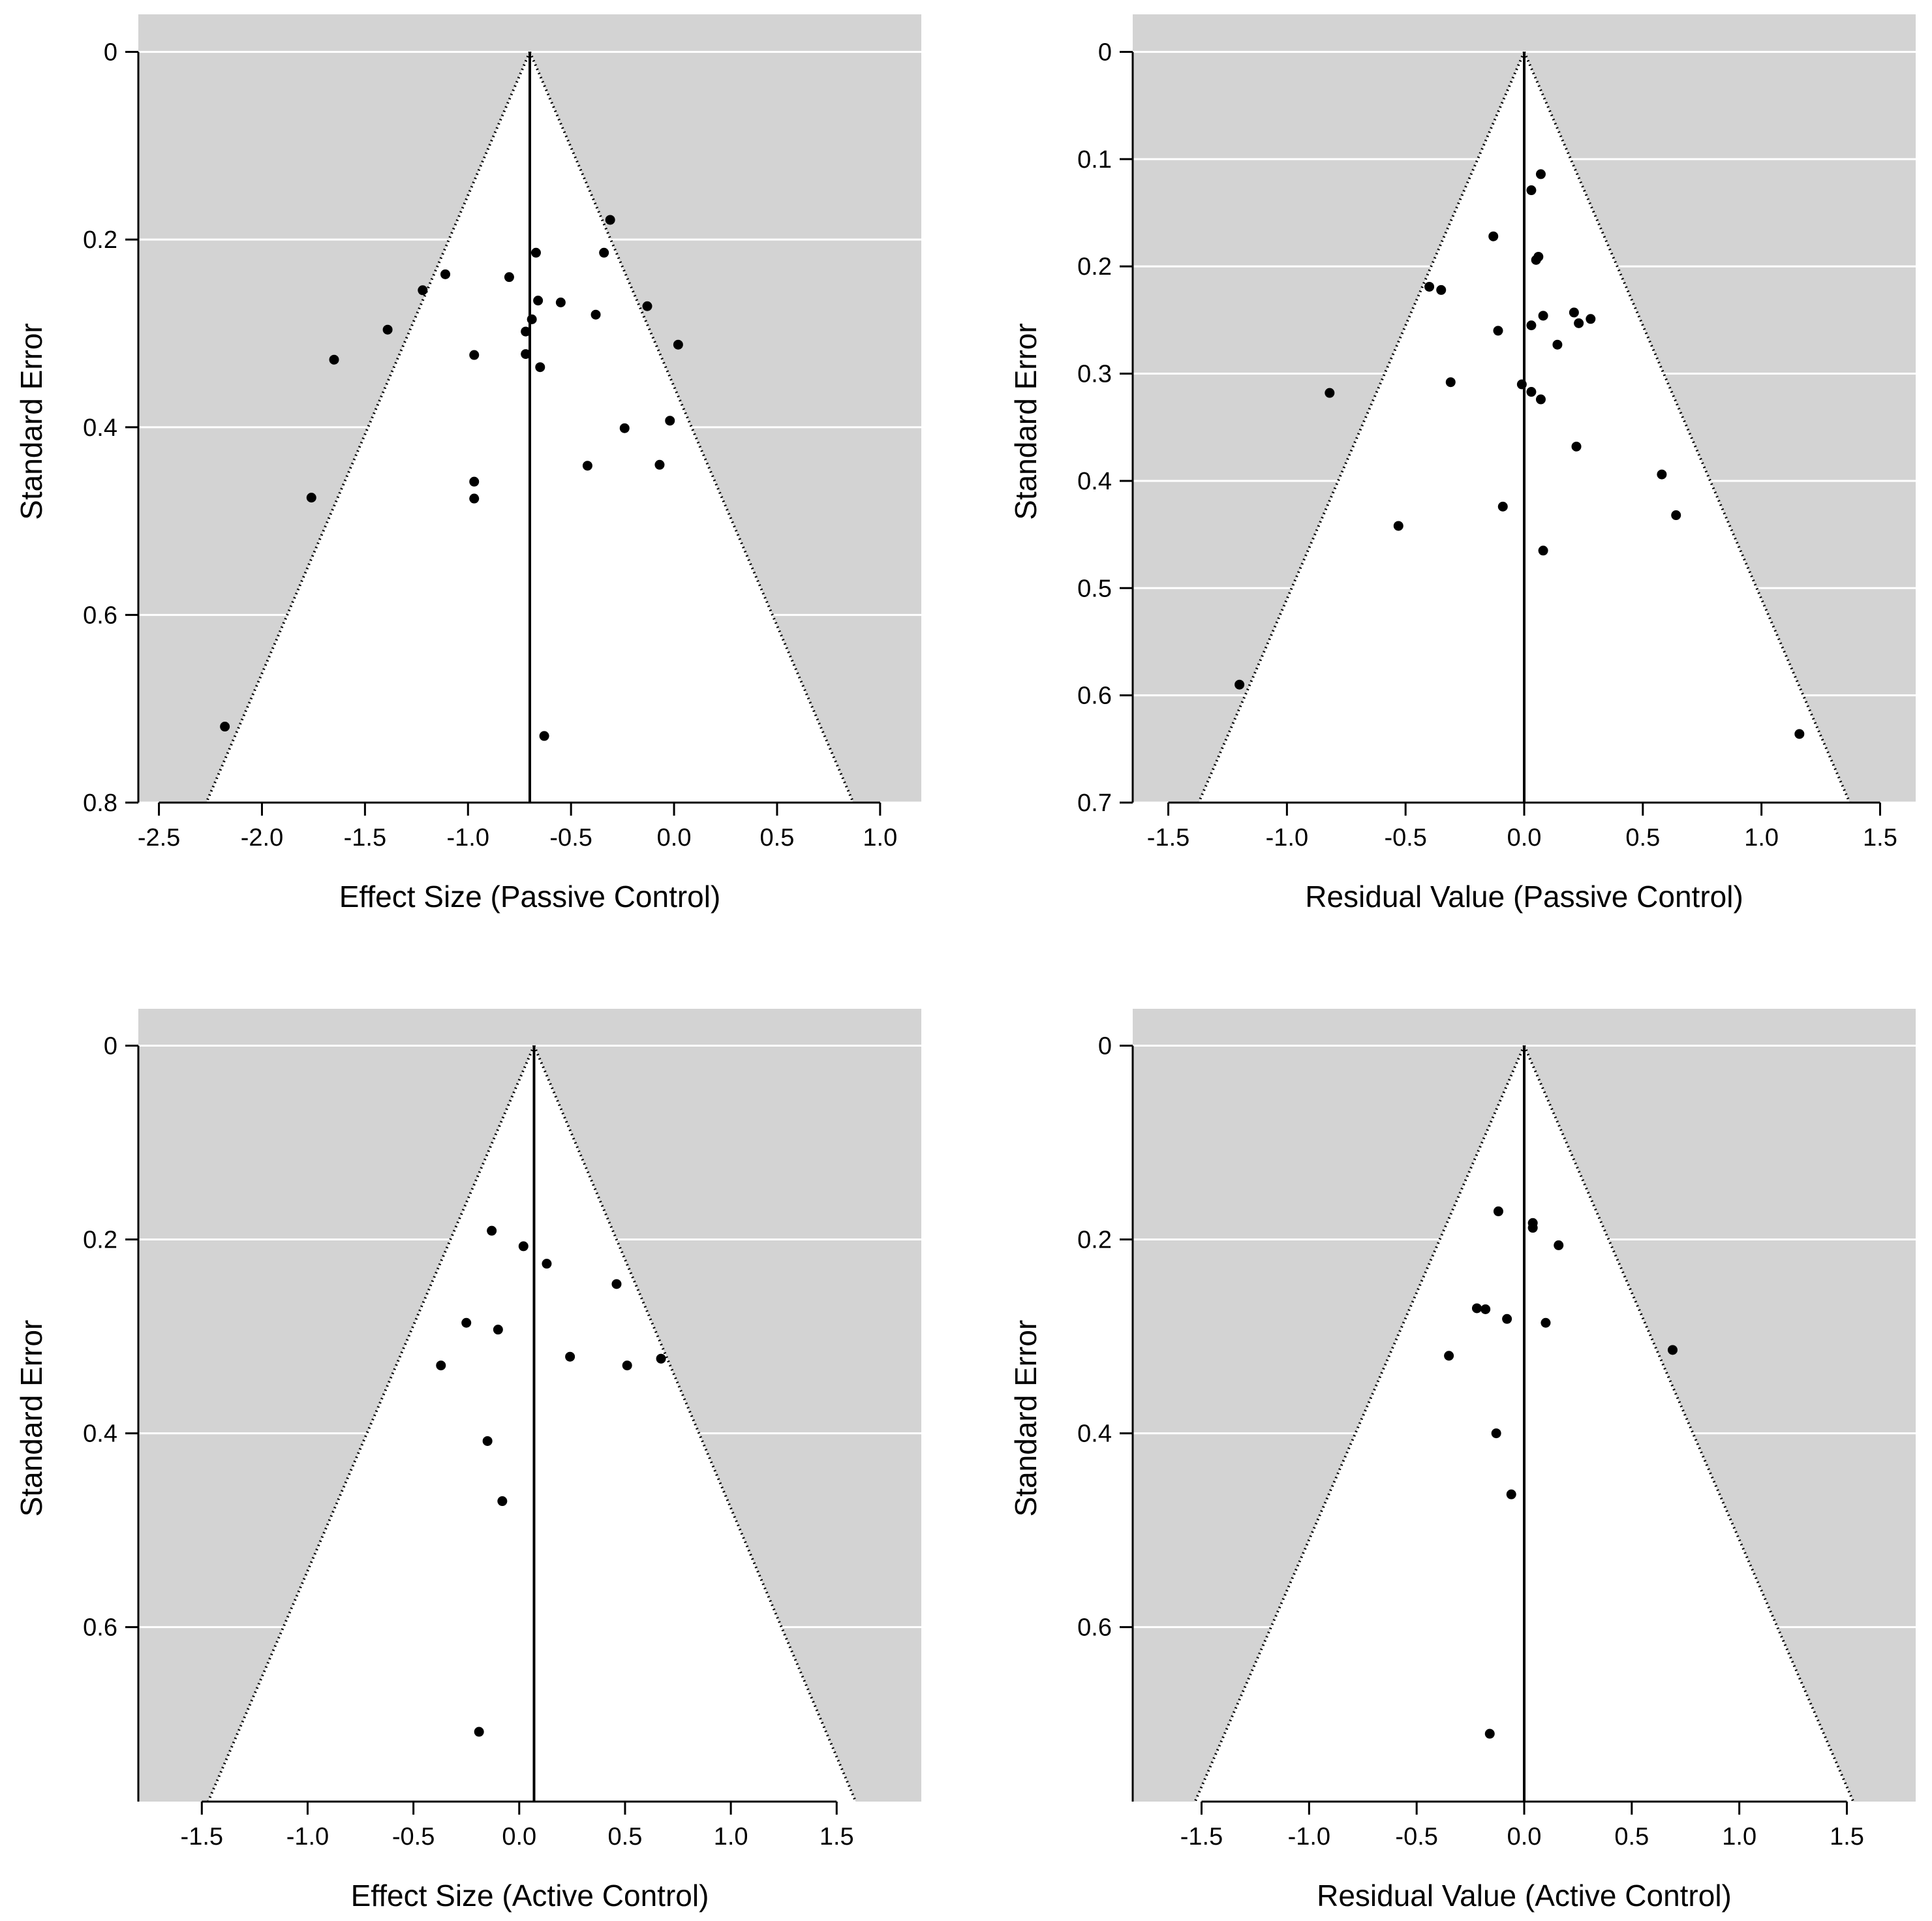 Image resolution: width=1932 pixels, height=1921 pixels. What do you see at coordinates (31, 421) in the screenshot?
I see `y-axis-title: Standard Error` at bounding box center [31, 421].